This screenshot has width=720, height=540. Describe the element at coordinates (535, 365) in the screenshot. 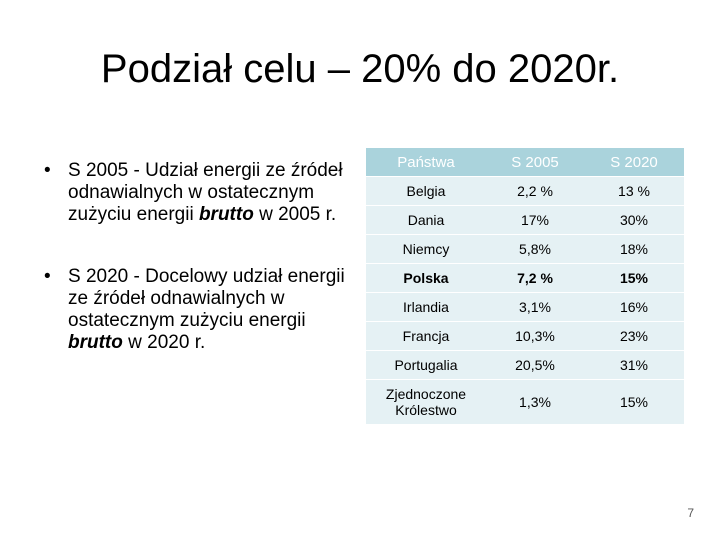

I see `cell-s2005: 20,5%` at that location.